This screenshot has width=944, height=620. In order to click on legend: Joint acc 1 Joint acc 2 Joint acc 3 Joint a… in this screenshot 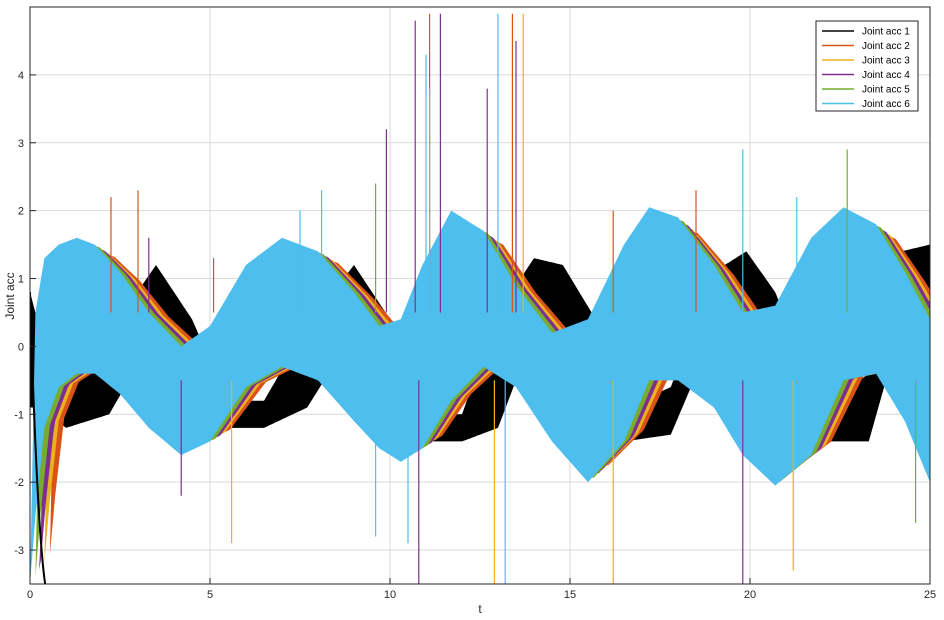, I will do `click(867, 66)`.